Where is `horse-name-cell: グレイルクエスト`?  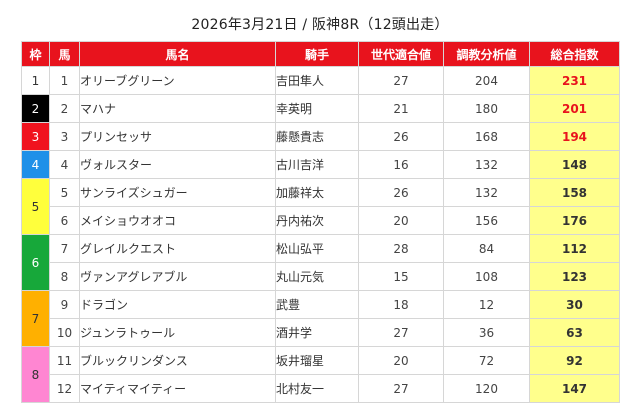
horse-name-cell: グレイルクエスト is located at coordinates (177, 248).